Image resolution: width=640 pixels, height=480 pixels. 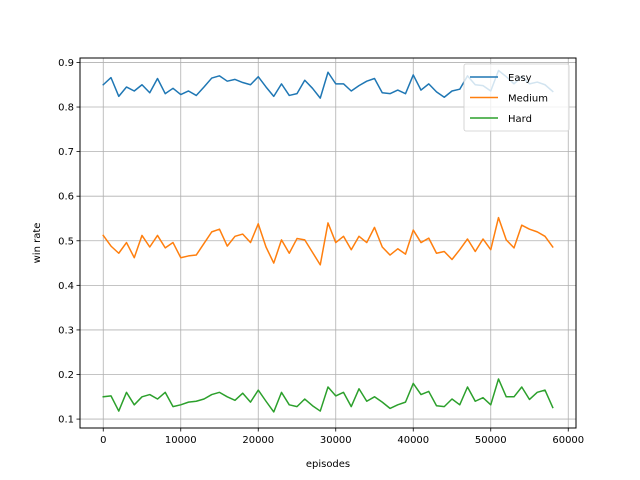 I want to click on x-tick-label: 40000, so click(x=413, y=440).